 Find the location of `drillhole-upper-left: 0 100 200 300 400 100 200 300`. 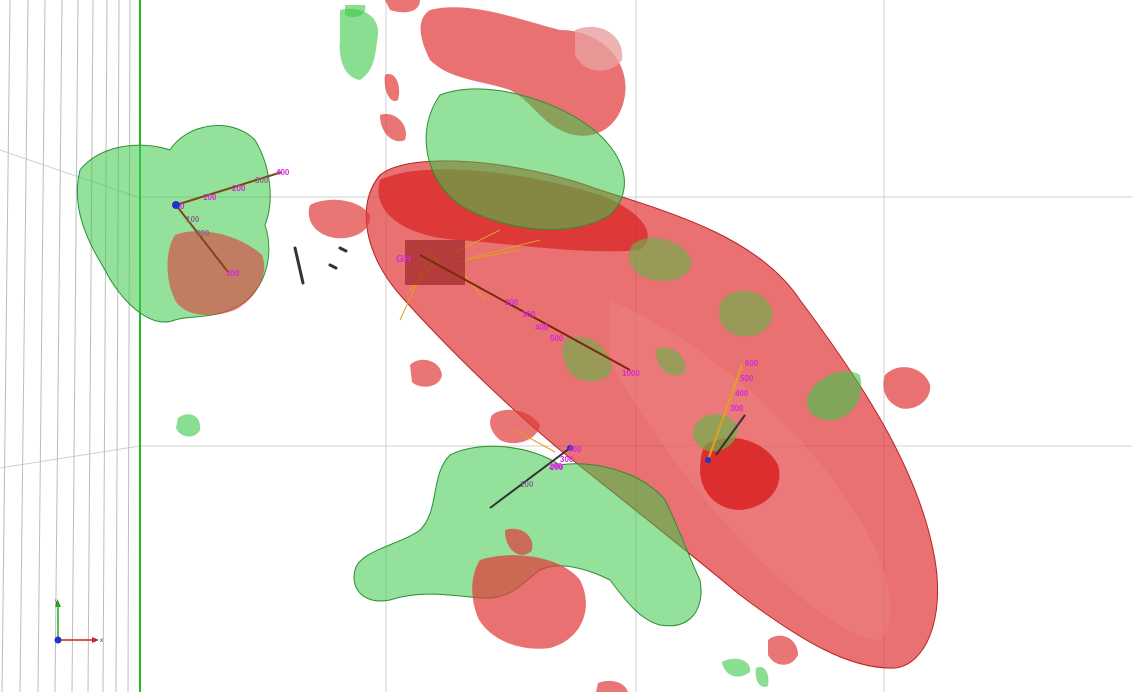

drillhole-upper-left: 0 100 200 300 400 100 200 300 is located at coordinates (231, 223).